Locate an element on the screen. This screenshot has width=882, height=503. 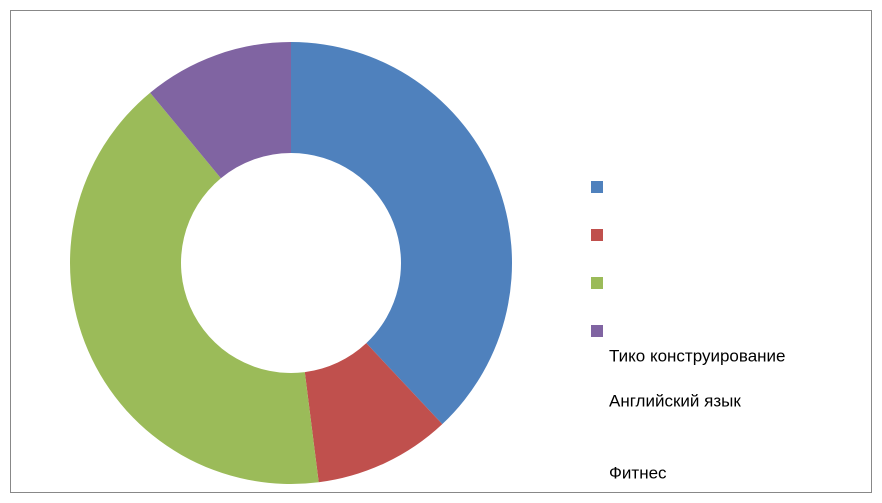
annotation: Фитнес is located at coordinates (638, 472).